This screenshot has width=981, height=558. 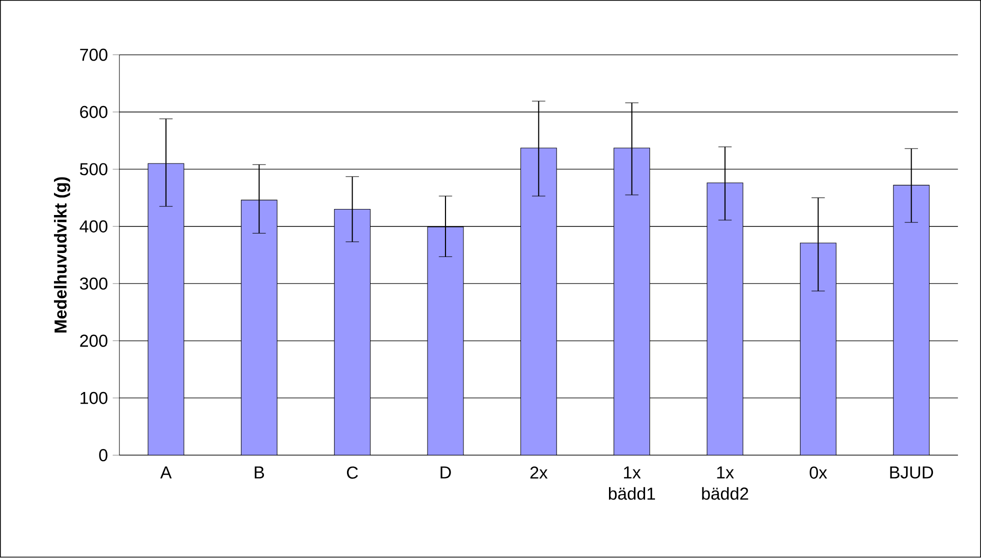 I want to click on y-tick-label: 700, so click(x=94, y=55).